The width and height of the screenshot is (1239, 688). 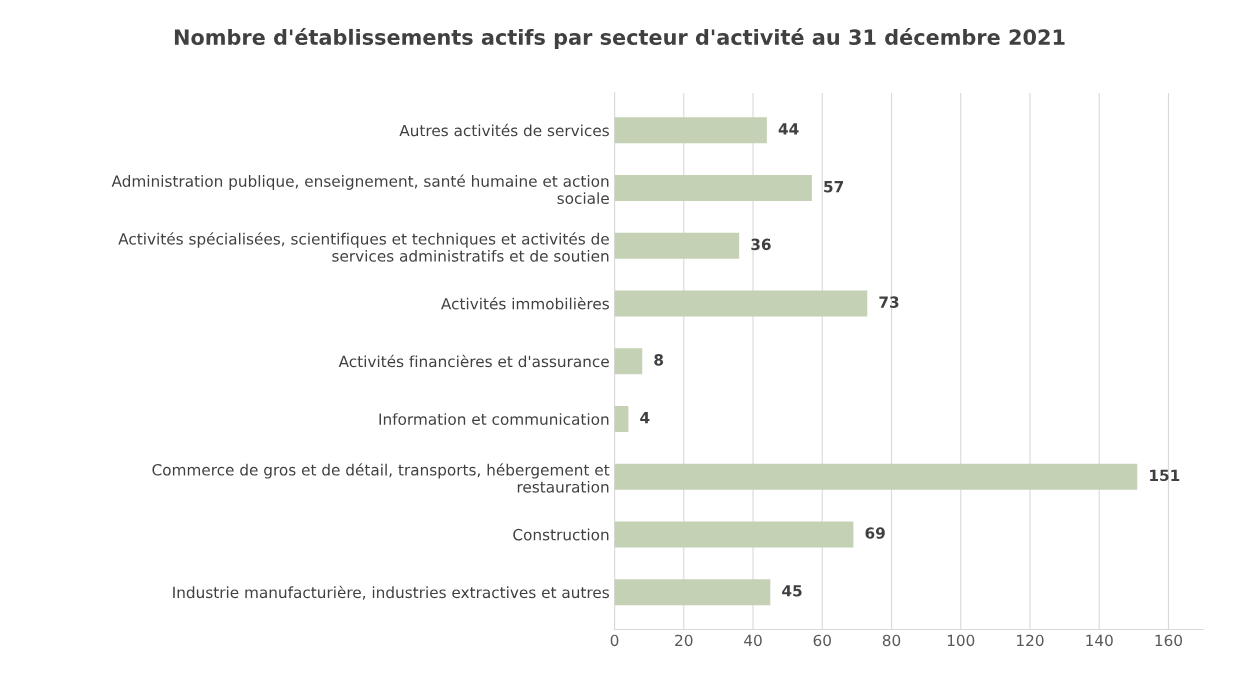 What do you see at coordinates (891, 640) in the screenshot?
I see `x-tick-label: 80` at bounding box center [891, 640].